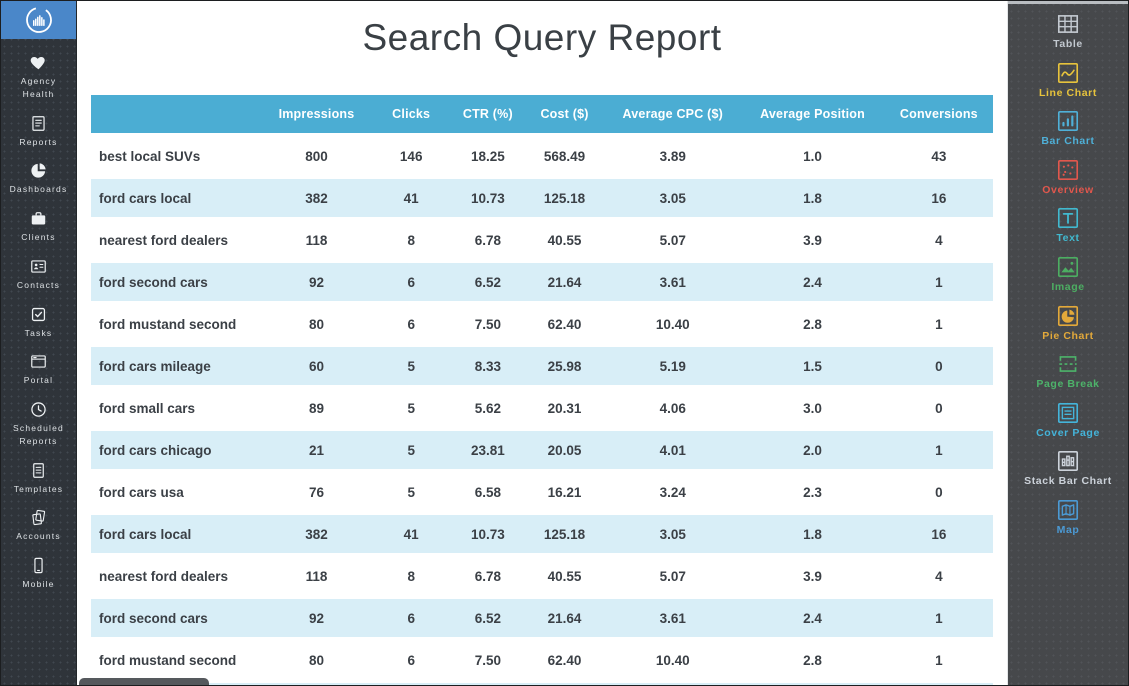 The image size is (1129, 686). Describe the element at coordinates (487, 408) in the screenshot. I see `value-cell: 5.62` at that location.